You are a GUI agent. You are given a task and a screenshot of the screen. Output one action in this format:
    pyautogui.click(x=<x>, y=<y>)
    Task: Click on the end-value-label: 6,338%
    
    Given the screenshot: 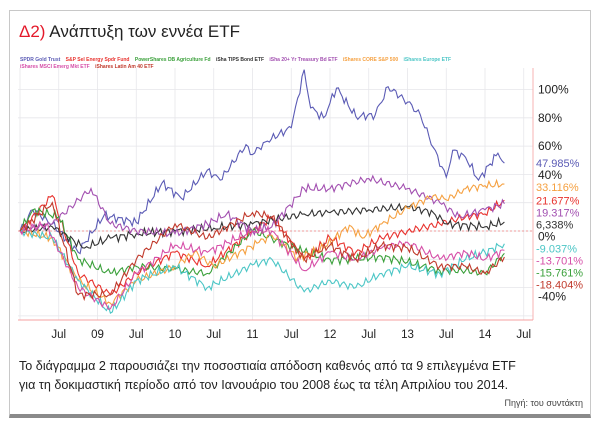 What is the action you would take?
    pyautogui.click(x=555, y=225)
    